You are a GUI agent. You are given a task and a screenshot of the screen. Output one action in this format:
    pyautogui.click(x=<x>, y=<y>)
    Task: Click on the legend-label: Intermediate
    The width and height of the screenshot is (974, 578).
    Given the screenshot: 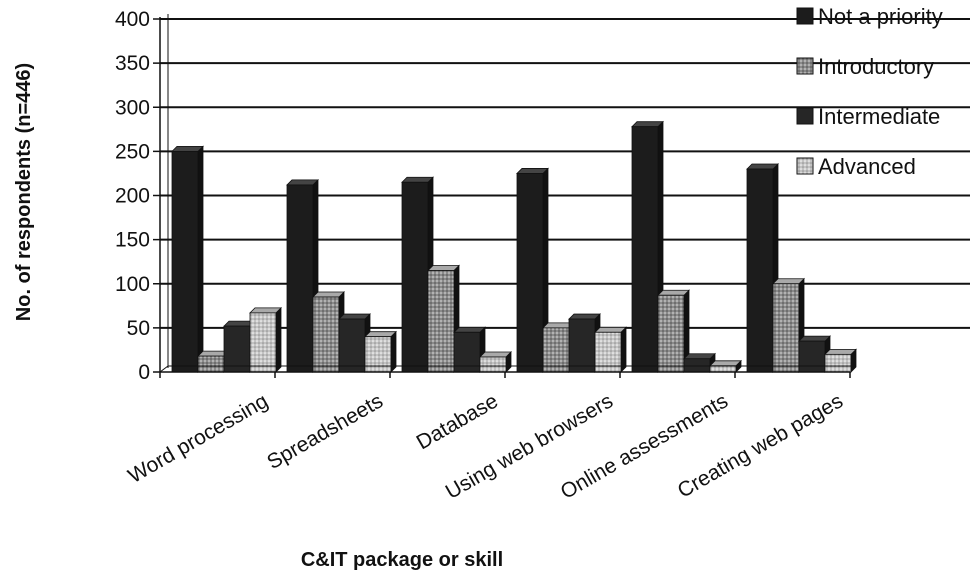 What is the action you would take?
    pyautogui.click(x=879, y=116)
    